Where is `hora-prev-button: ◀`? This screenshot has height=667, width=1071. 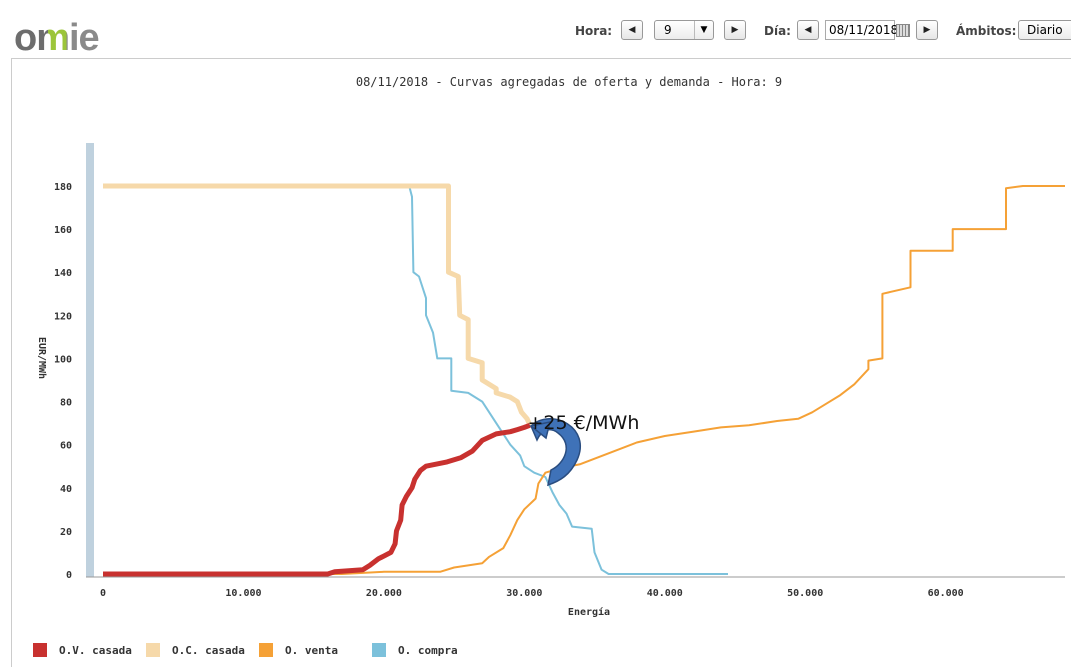 hora-prev-button: ◀ is located at coordinates (632, 30).